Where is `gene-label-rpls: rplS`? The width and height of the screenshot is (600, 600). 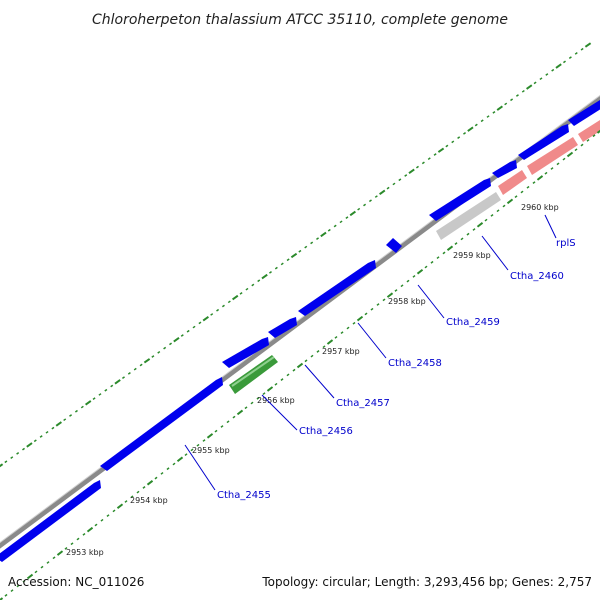 gene-label-rpls: rplS is located at coordinates (566, 243).